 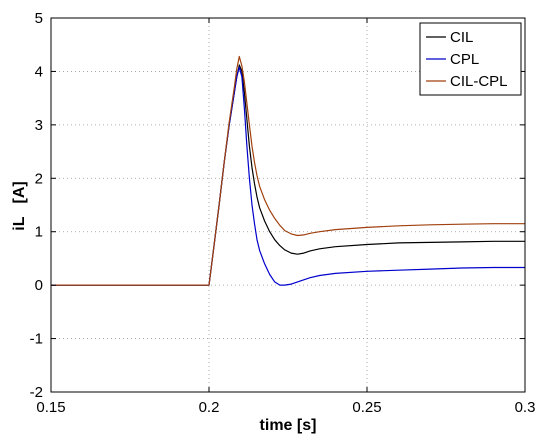 What do you see at coordinates (479, 81) in the screenshot?
I see `legend-label: CIL-CPL` at bounding box center [479, 81].